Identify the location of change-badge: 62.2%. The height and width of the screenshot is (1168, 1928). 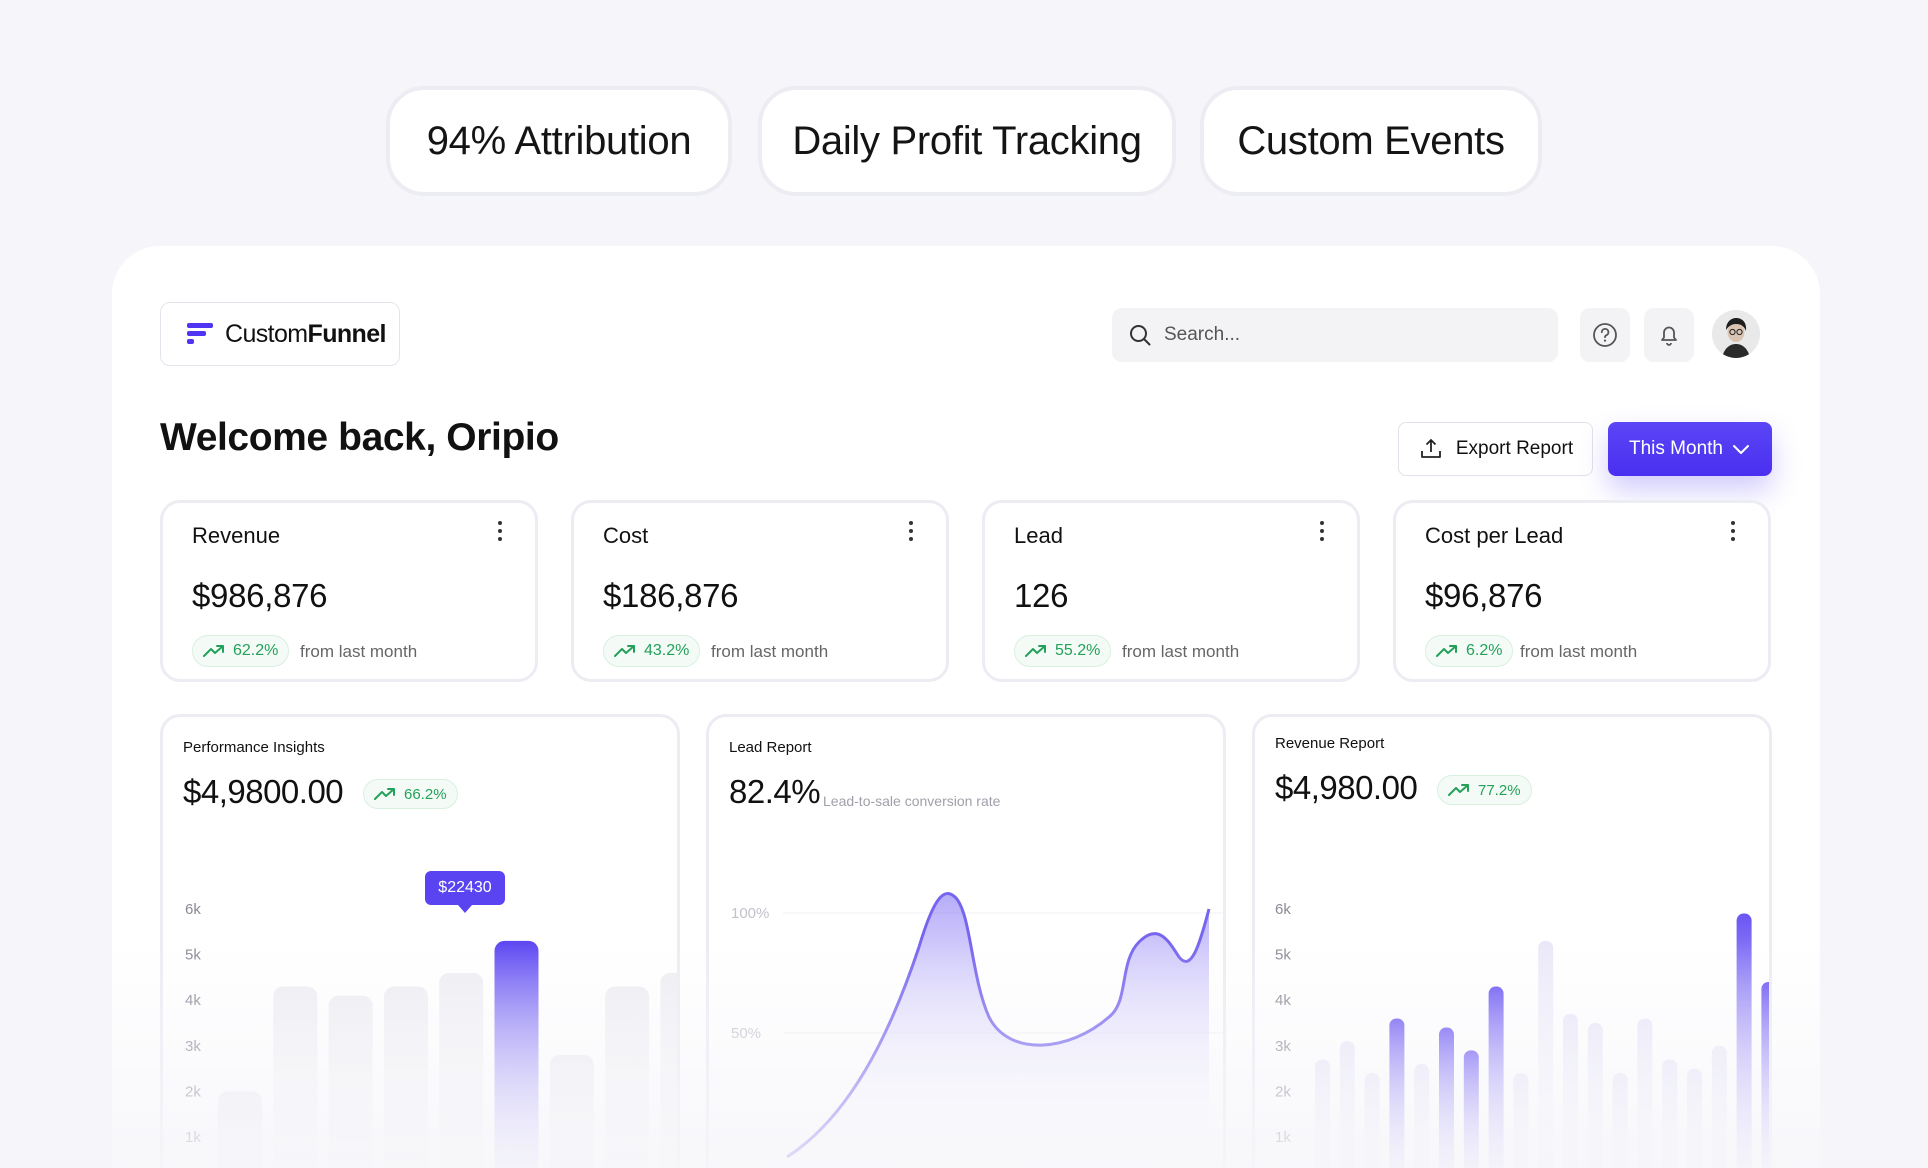
(241, 651).